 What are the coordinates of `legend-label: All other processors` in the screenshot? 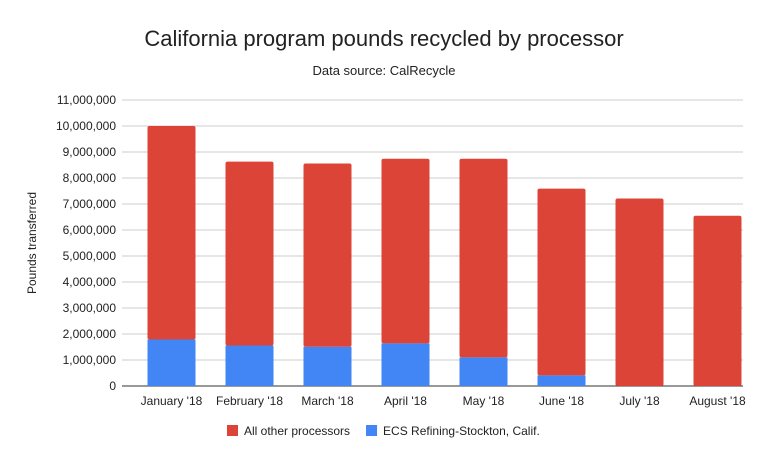 It's located at (297, 431).